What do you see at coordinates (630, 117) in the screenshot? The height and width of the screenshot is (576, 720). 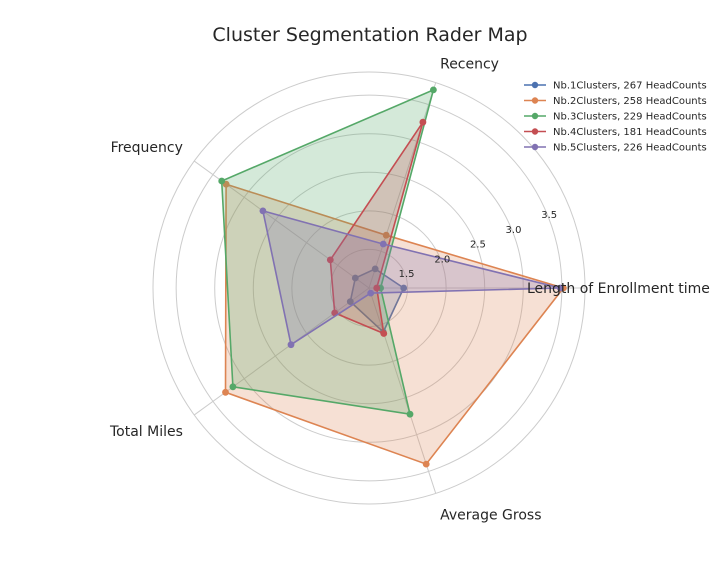 I see `legend-label: Nb.3Clusters, 229 HeadCounts` at bounding box center [630, 117].